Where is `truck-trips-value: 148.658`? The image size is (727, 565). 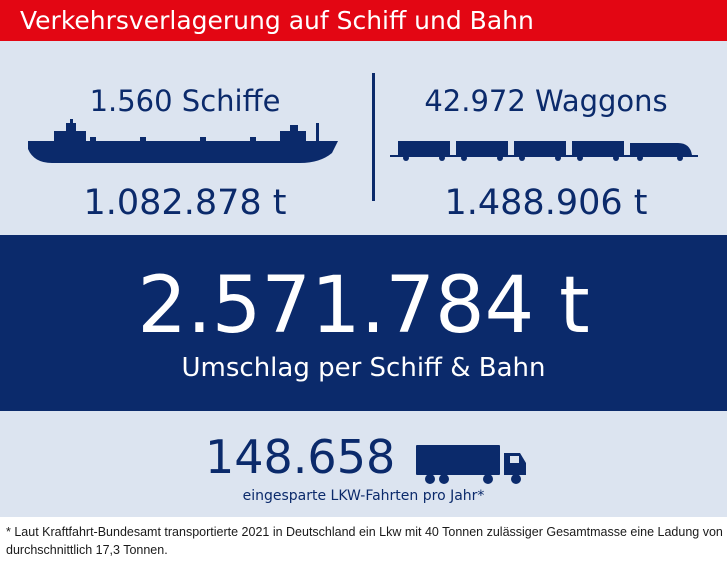
truck-trips-value: 148.658 is located at coordinates (300, 457).